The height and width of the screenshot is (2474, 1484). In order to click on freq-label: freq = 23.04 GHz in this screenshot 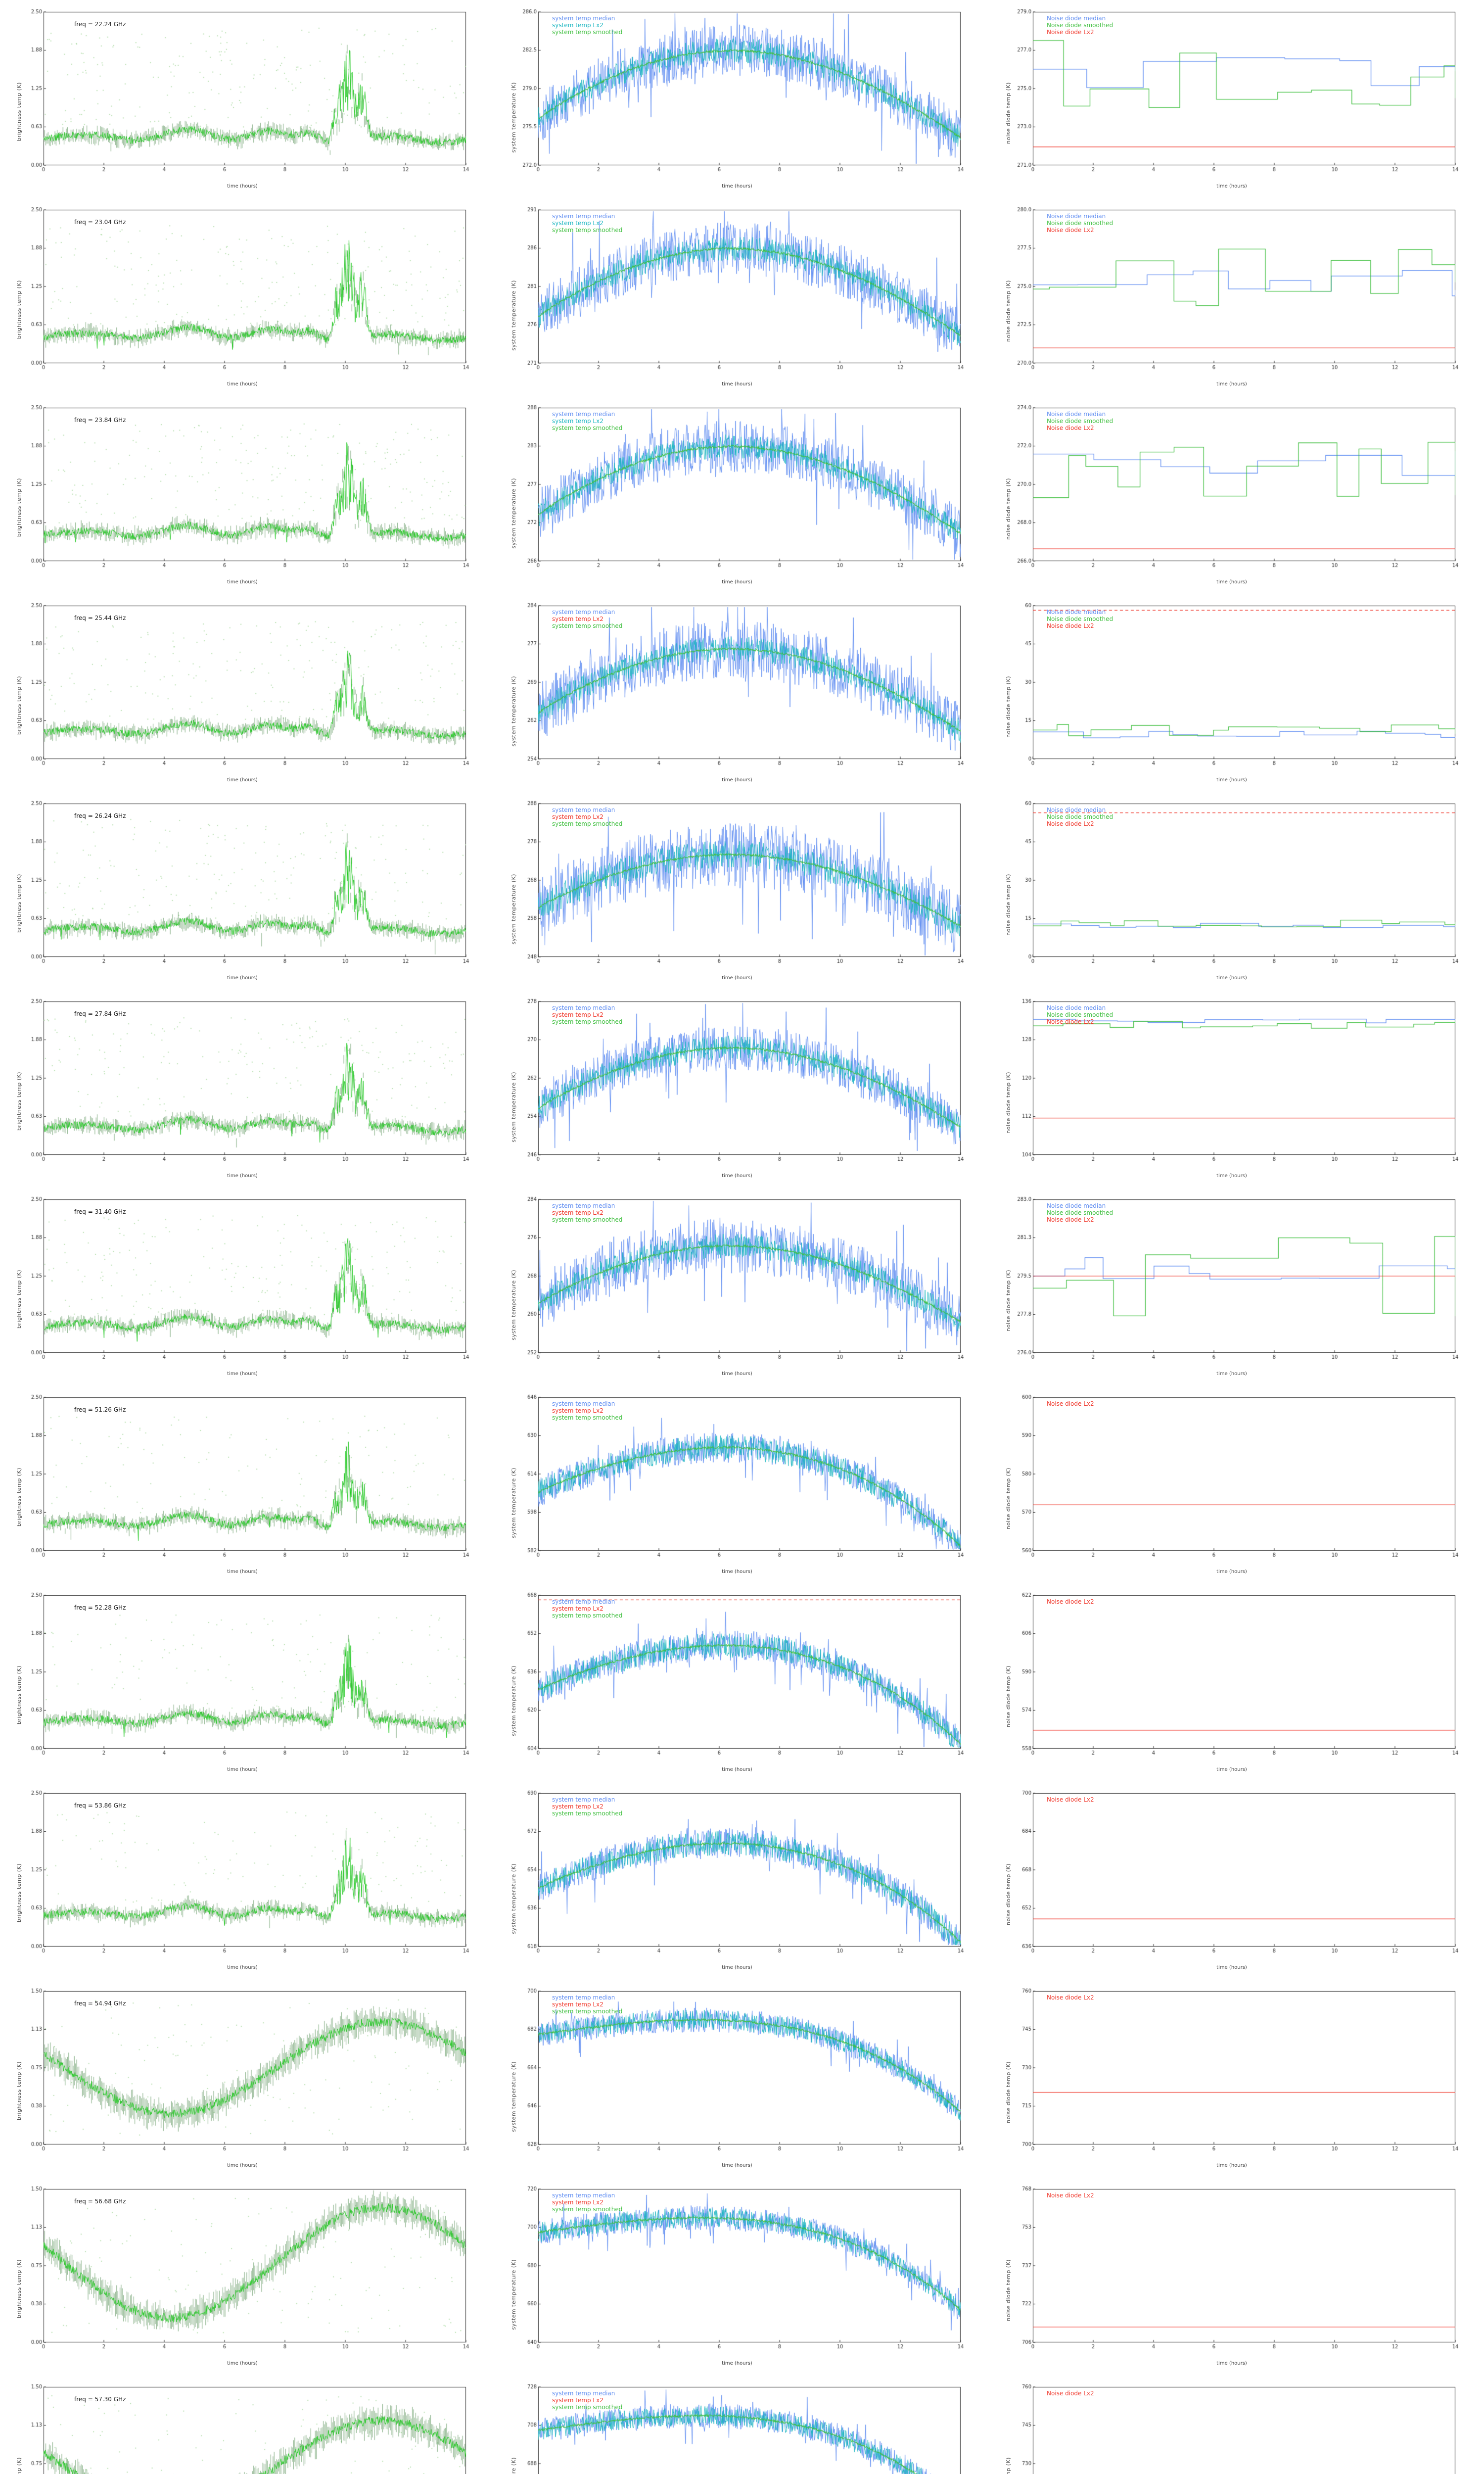, I will do `click(100, 222)`.